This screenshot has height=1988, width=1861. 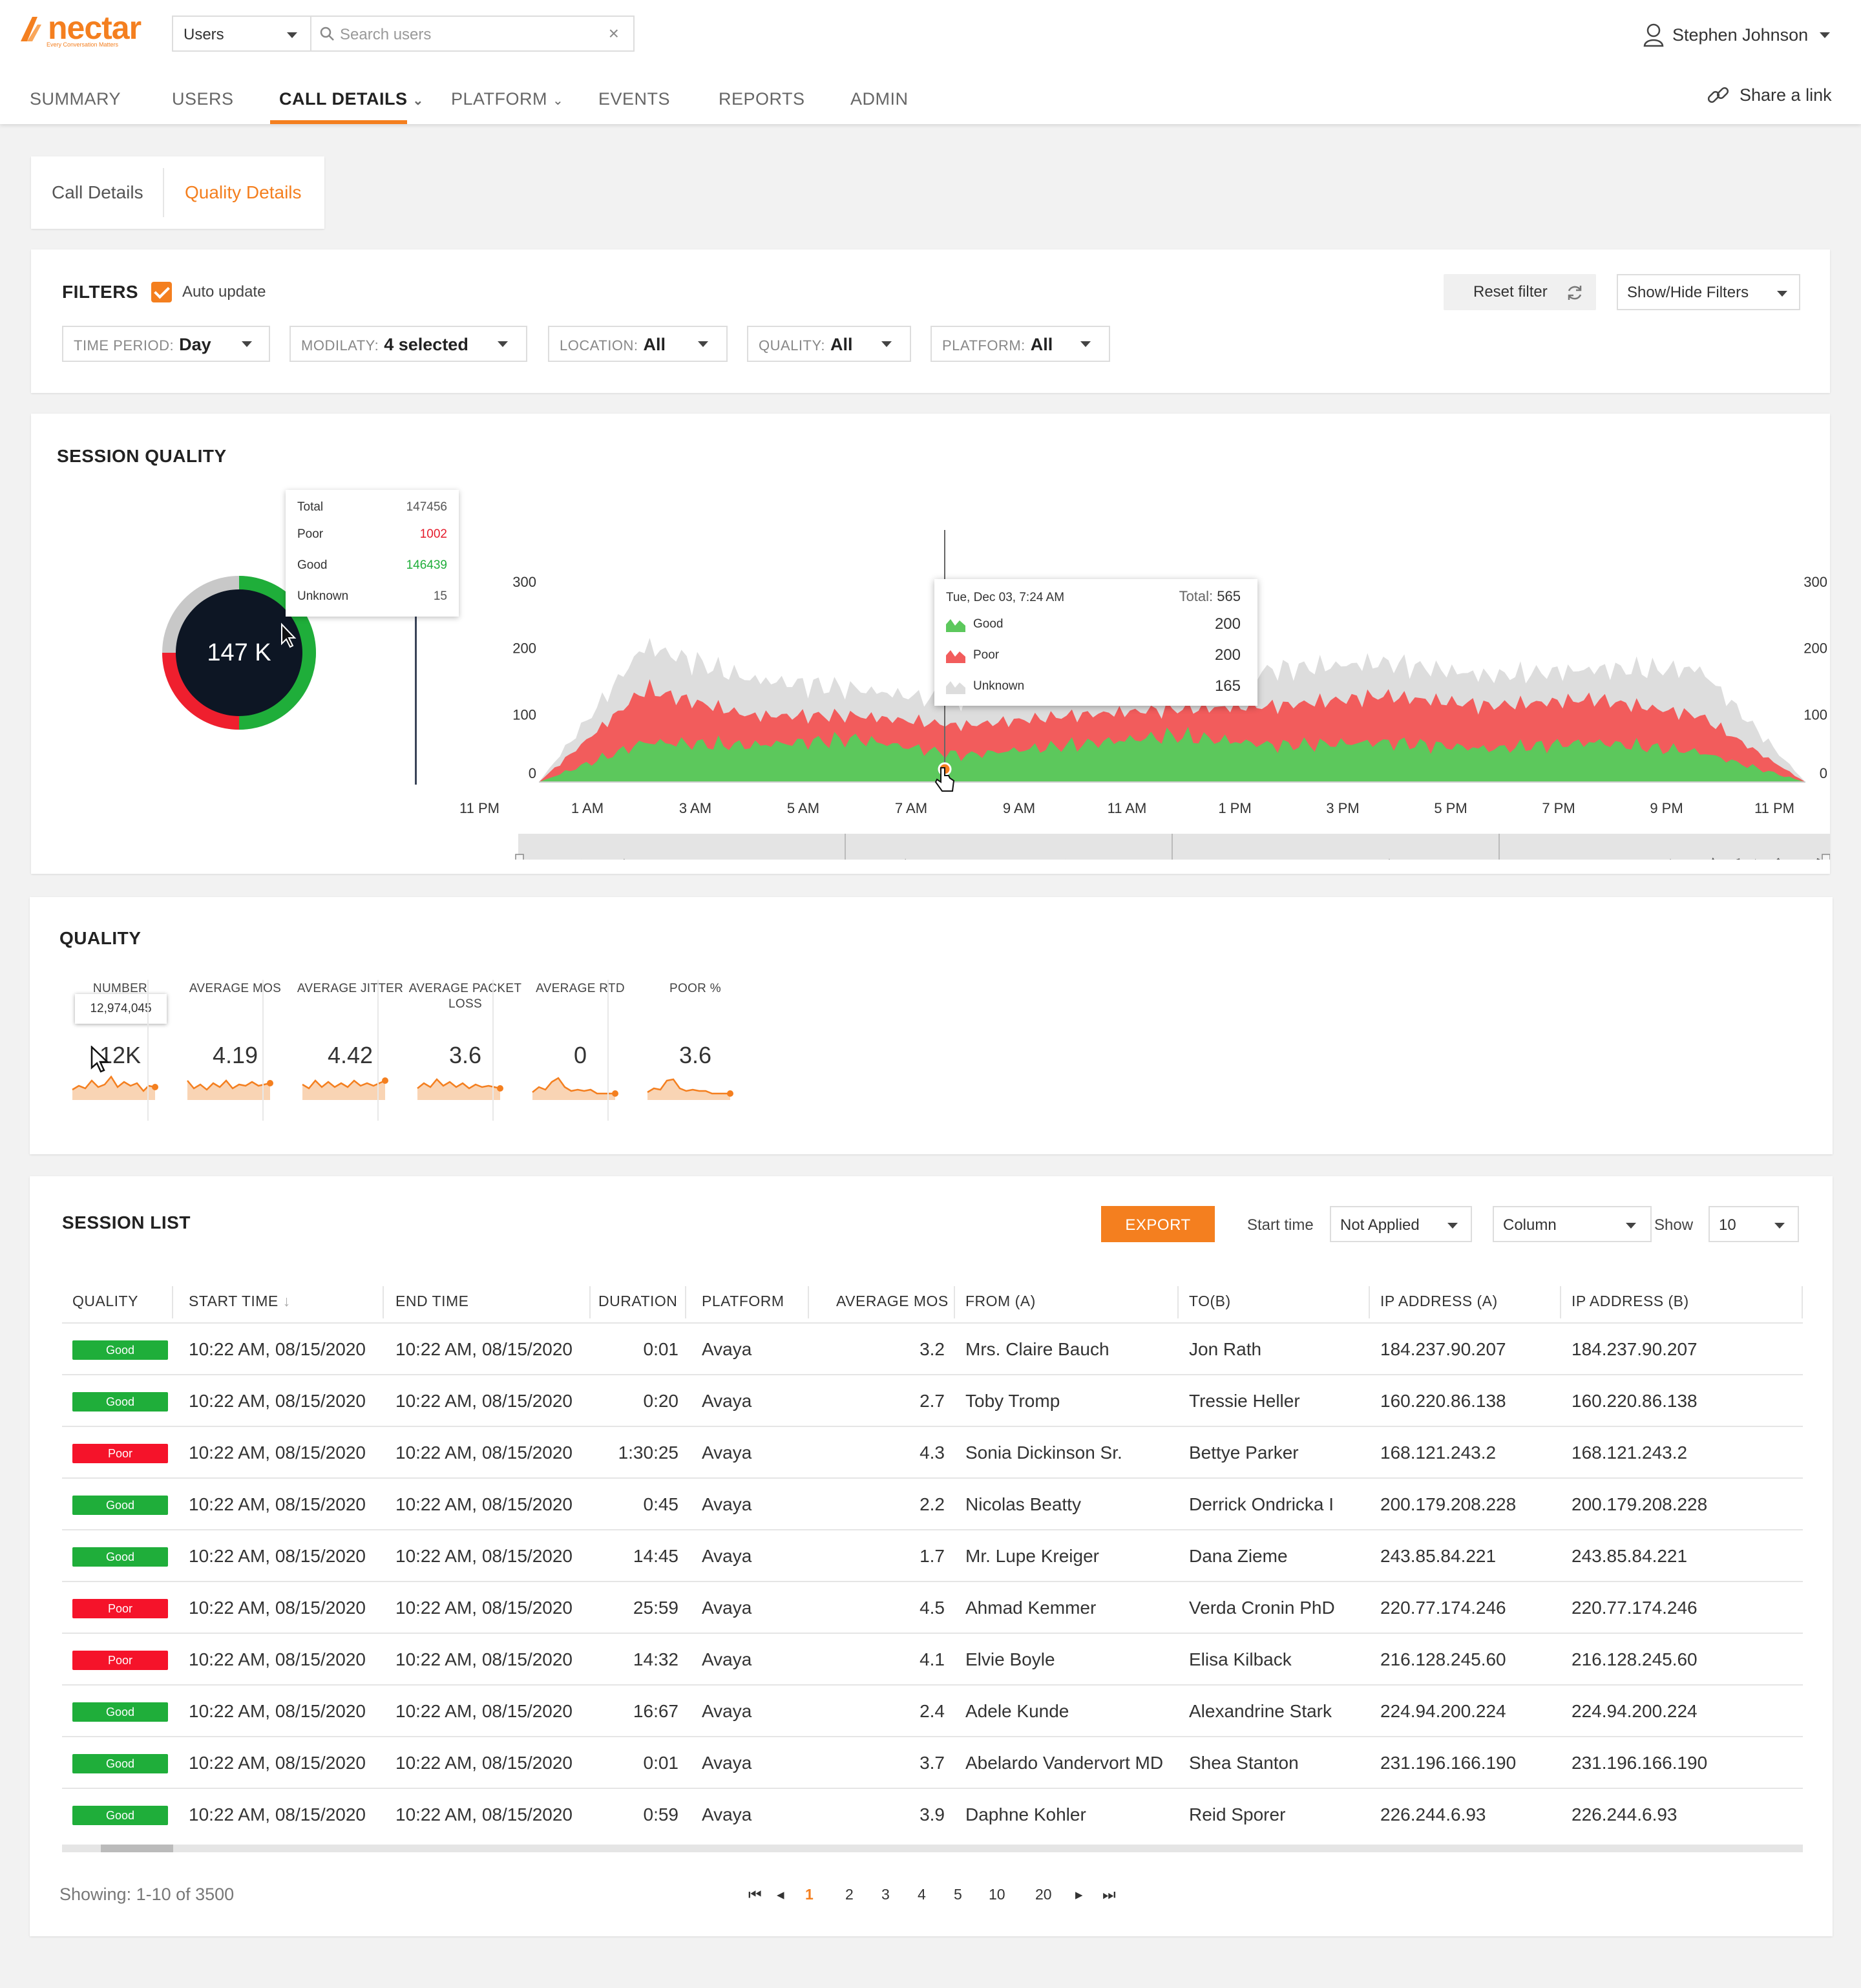 I want to click on kpi-number-tooltip: 12,974,045, so click(x=121, y=1009).